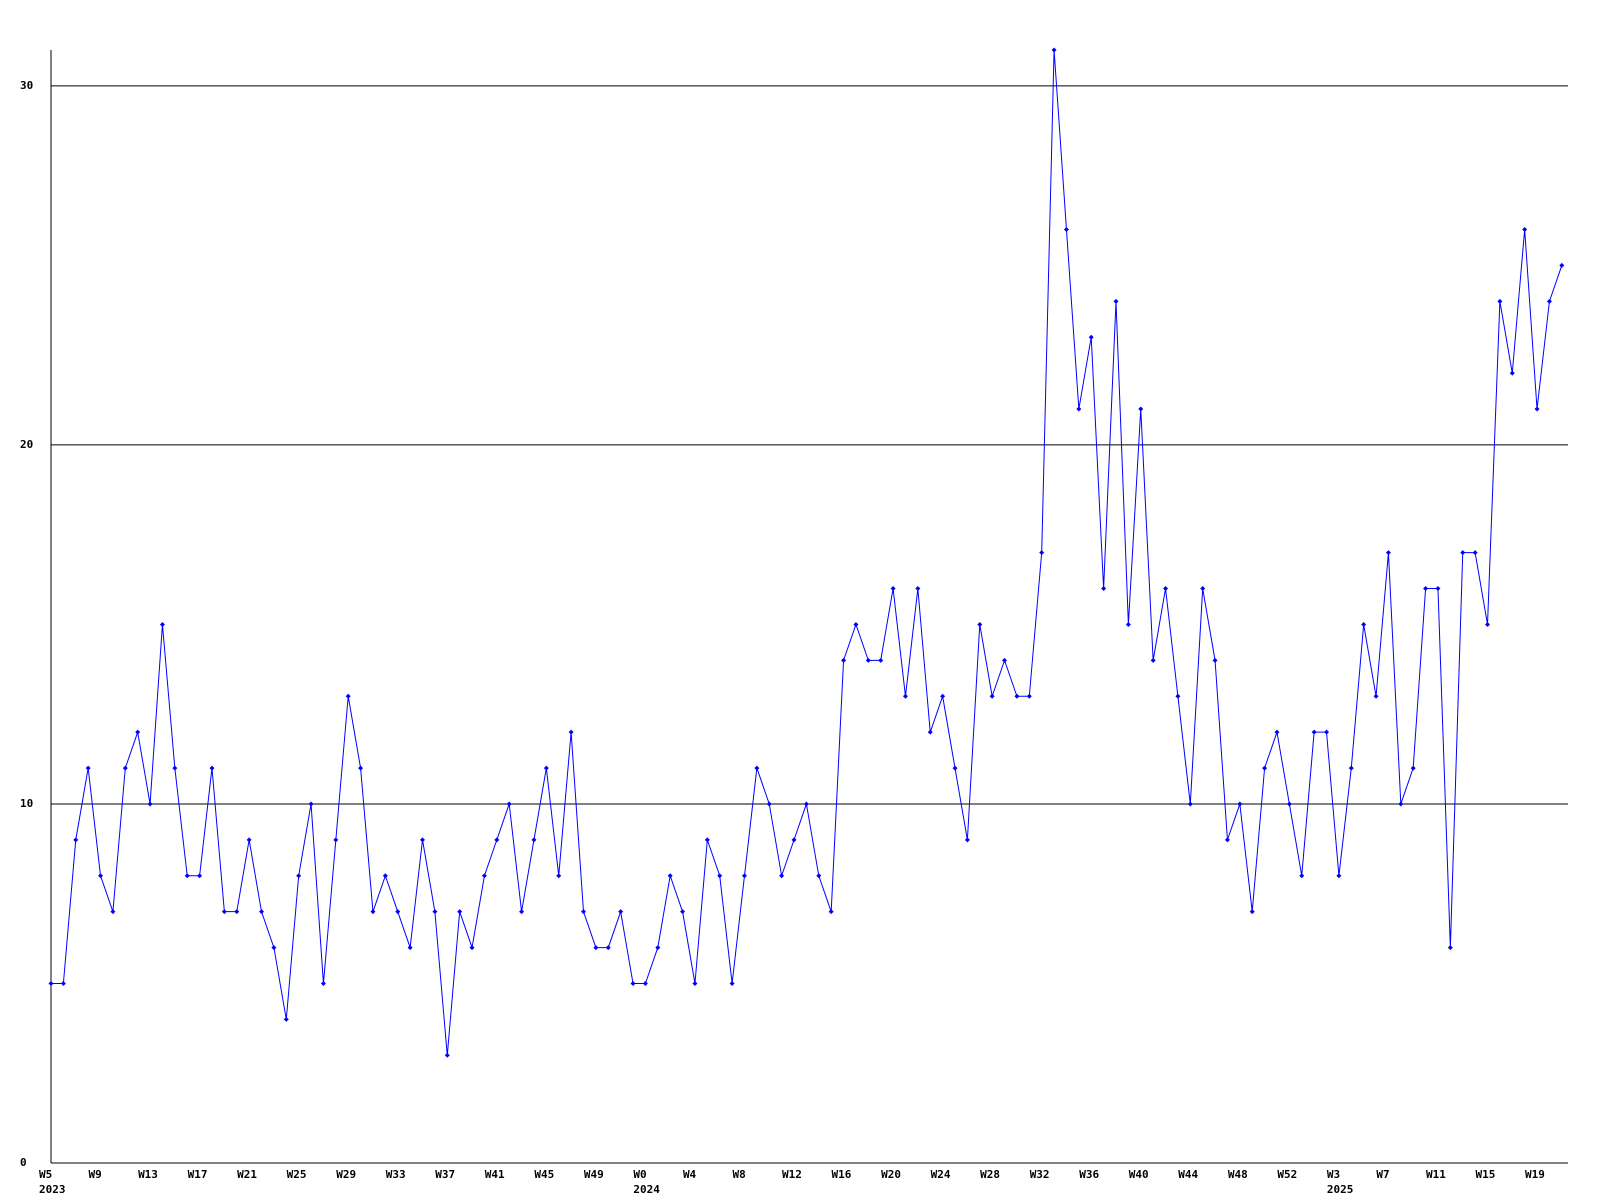 This screenshot has width=1600, height=1200. What do you see at coordinates (26, 85) in the screenshot?
I see `y-tick-label: 30` at bounding box center [26, 85].